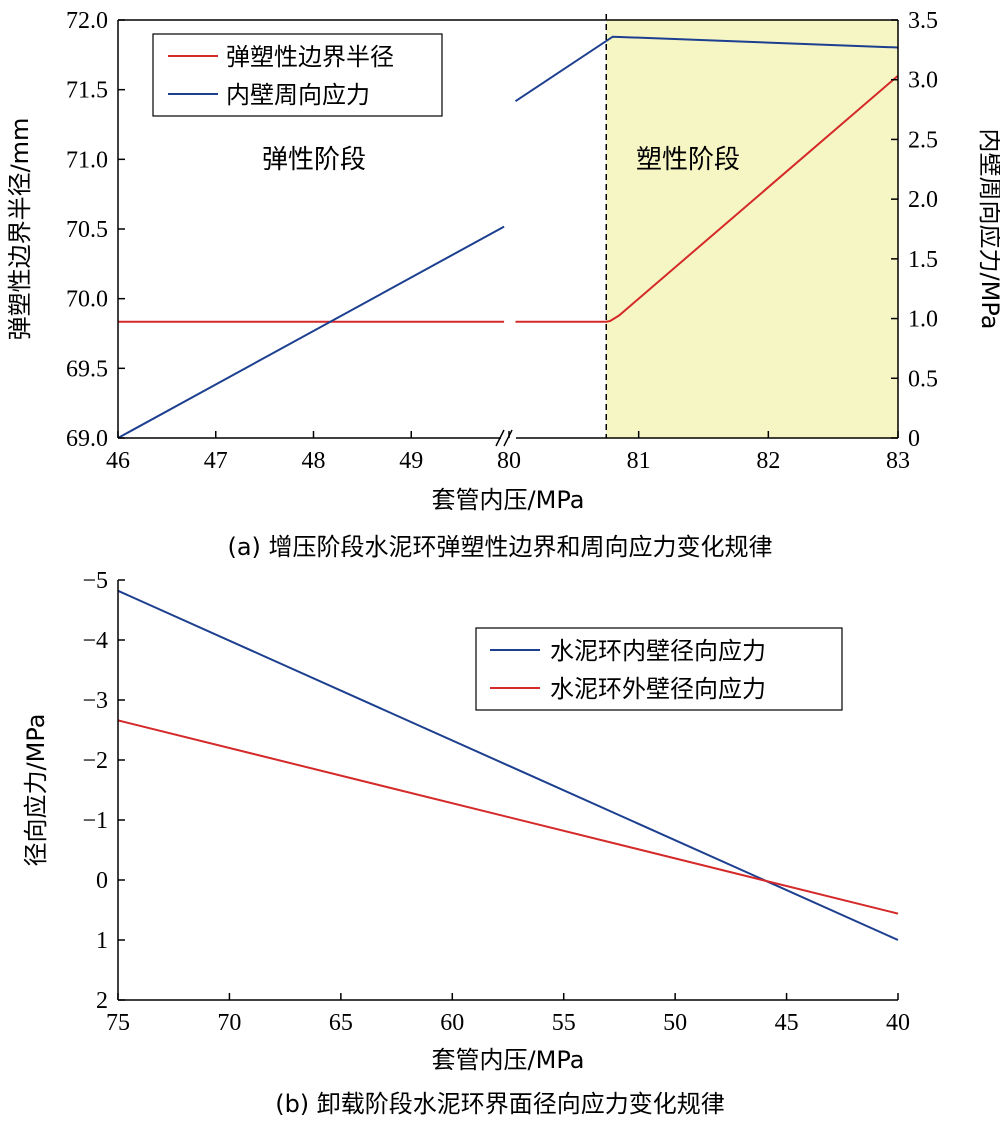  I want to click on chart-b-legend: 水泥环内壁径向应力 水泥环外壁径向应力, so click(659, 669).